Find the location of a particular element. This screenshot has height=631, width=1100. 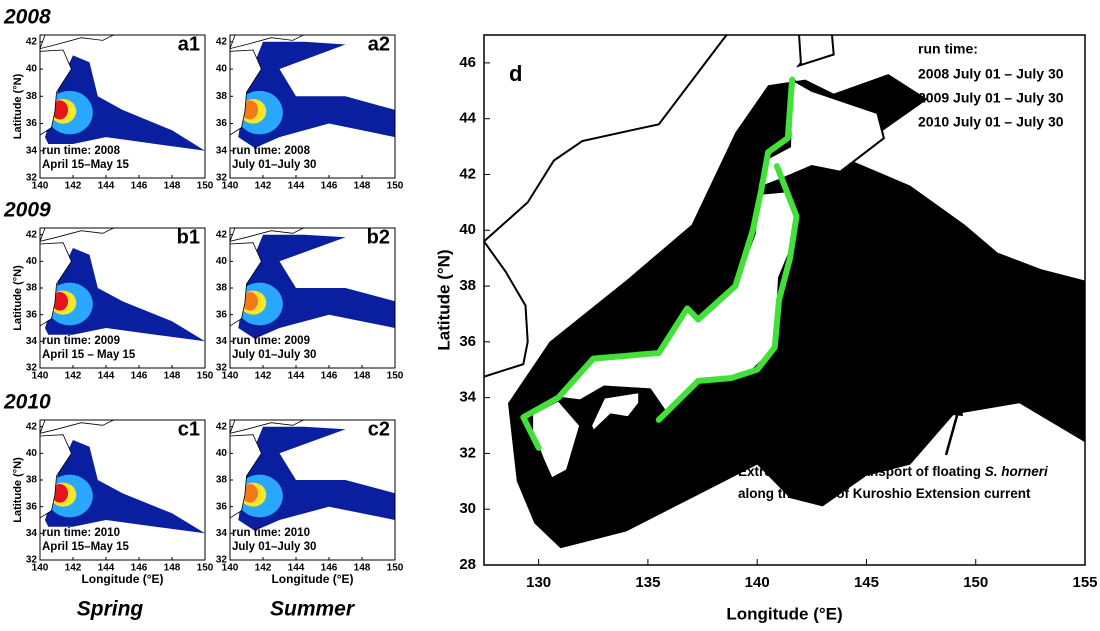

year-label: 2008 is located at coordinates (27, 17).